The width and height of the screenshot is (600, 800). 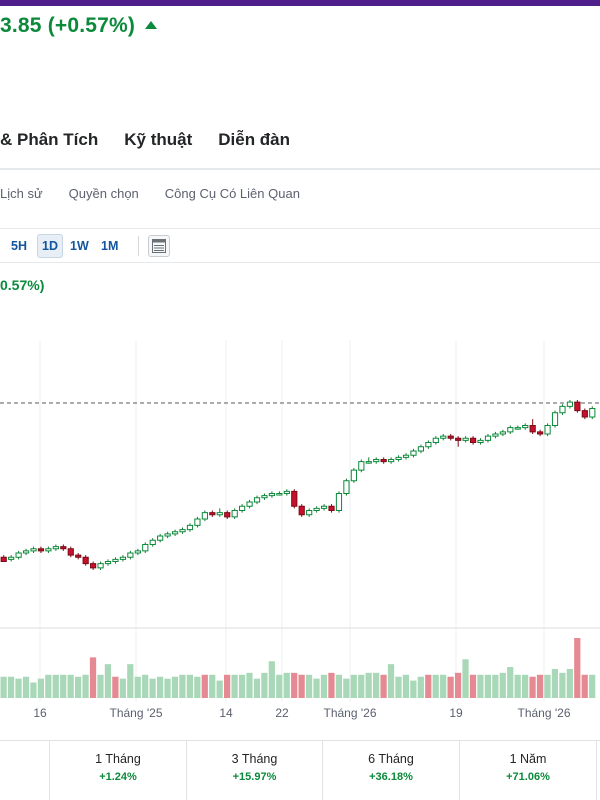 What do you see at coordinates (159, 246) in the screenshot?
I see `table-view-button` at bounding box center [159, 246].